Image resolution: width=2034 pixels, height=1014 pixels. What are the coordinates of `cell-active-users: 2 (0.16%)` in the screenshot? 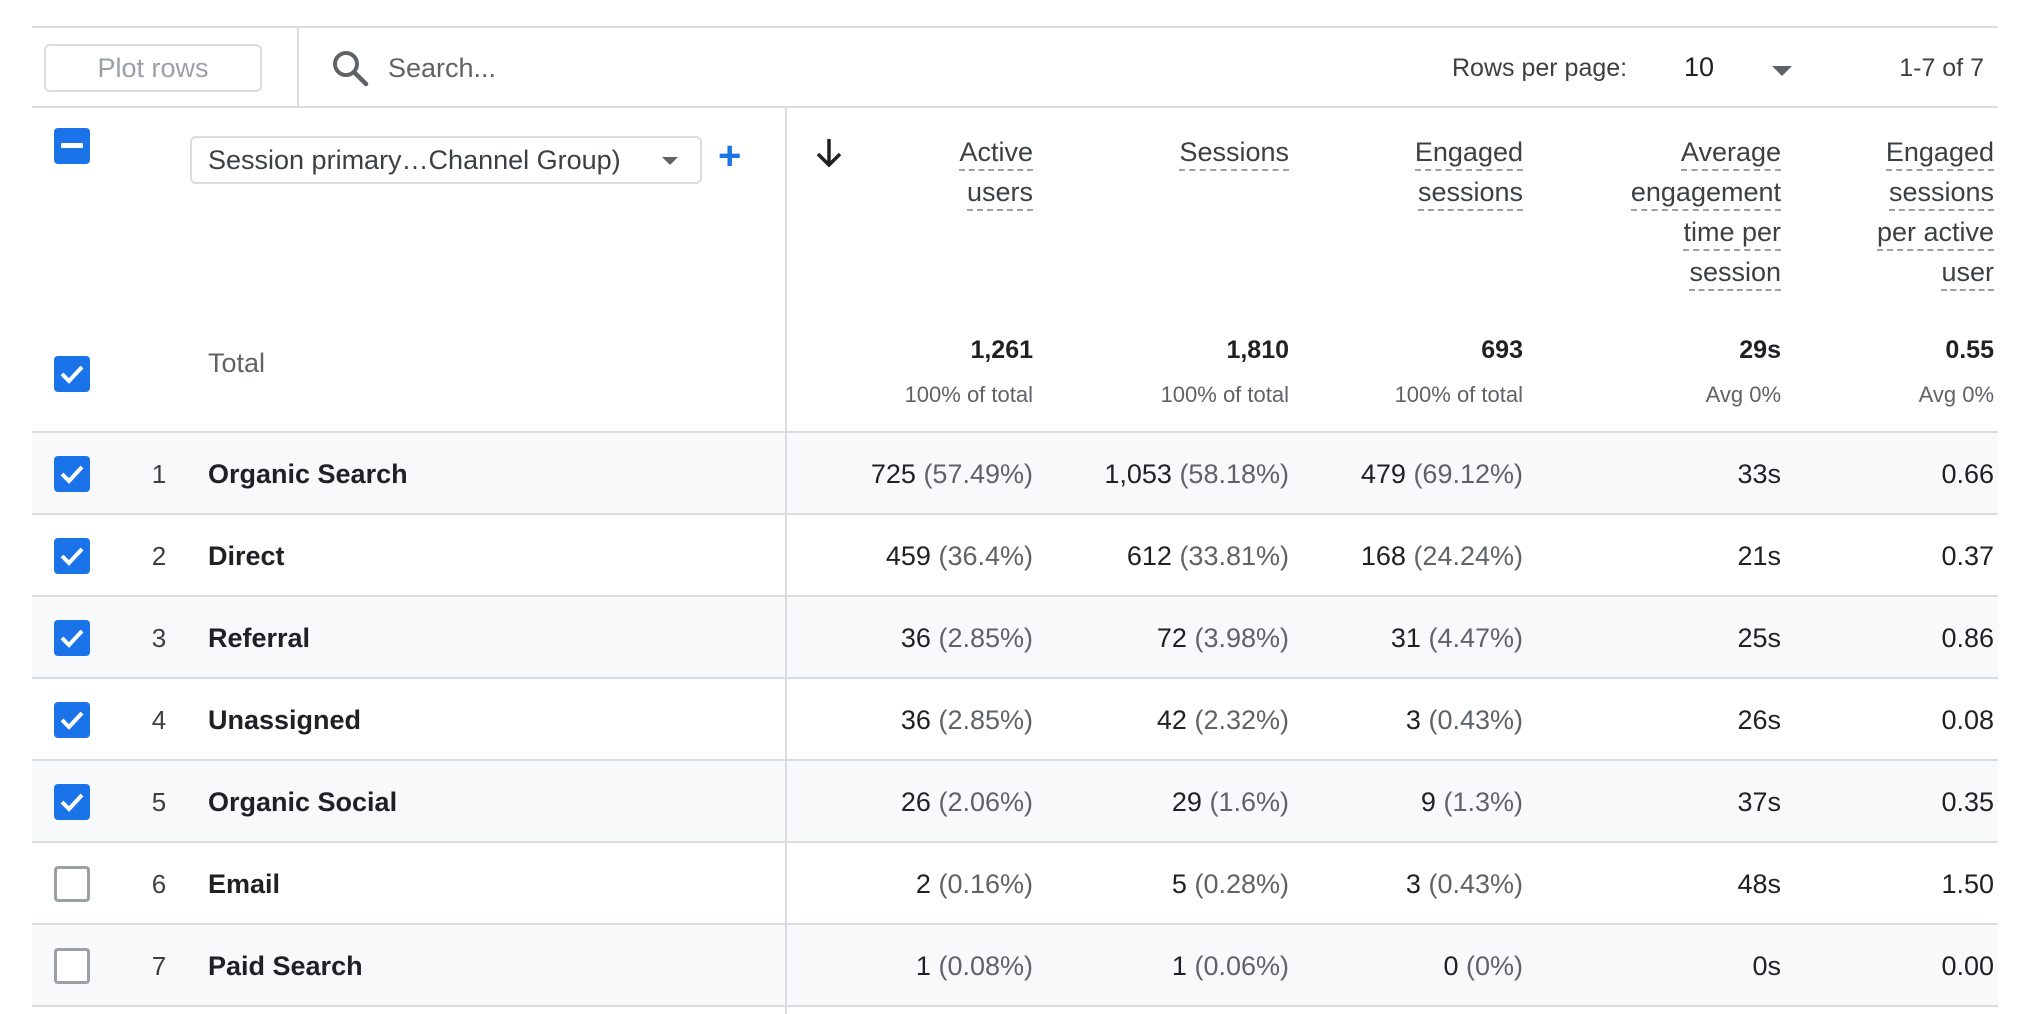 It's located at (974, 884).